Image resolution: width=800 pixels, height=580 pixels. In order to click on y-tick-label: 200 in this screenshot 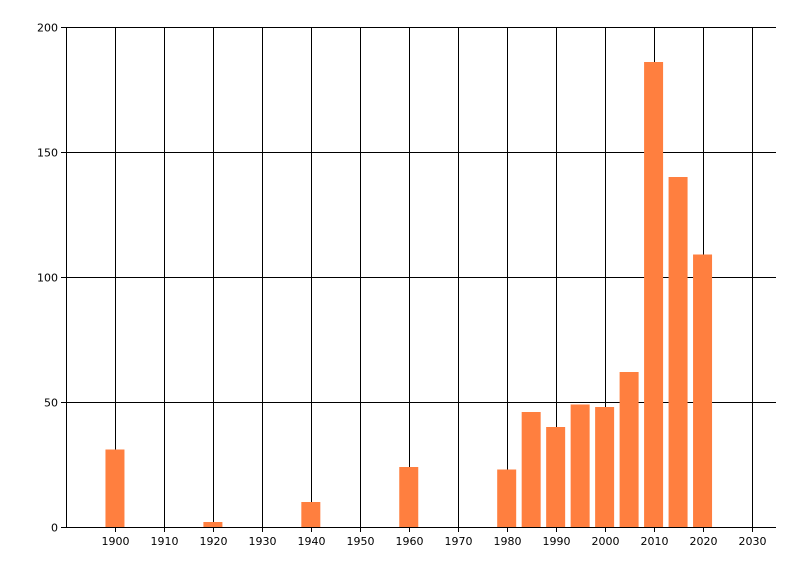, I will do `click(47, 28)`.